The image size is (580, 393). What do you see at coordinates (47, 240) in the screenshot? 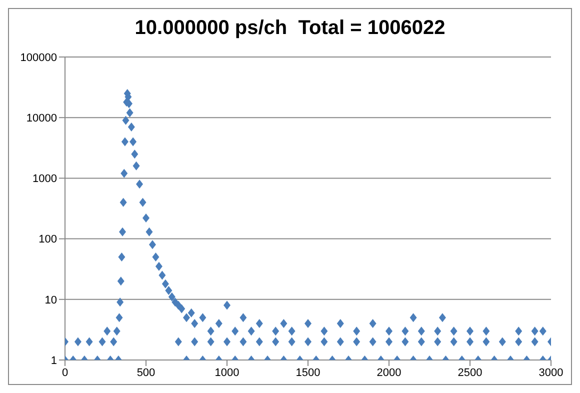
I see `y-tick-label: 100` at bounding box center [47, 240].